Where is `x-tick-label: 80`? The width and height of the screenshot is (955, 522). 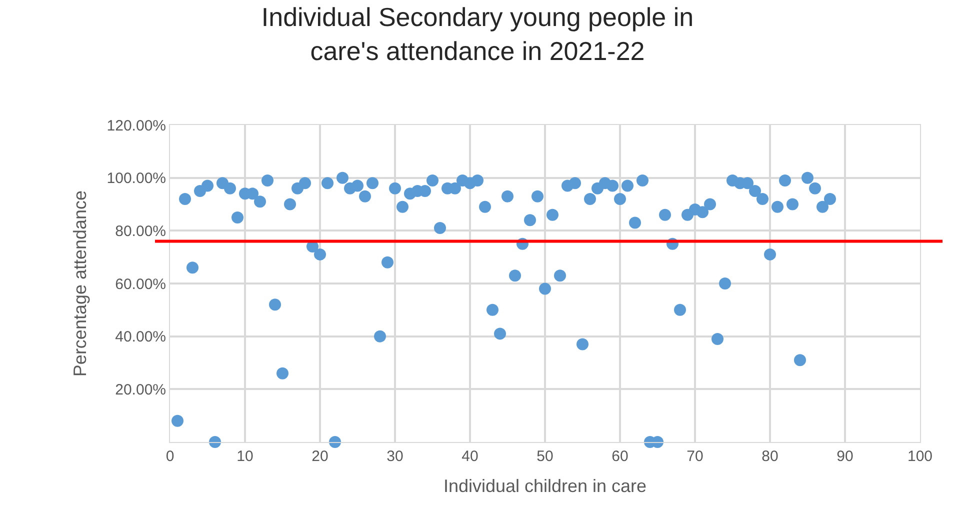 x-tick-label: 80 is located at coordinates (770, 456).